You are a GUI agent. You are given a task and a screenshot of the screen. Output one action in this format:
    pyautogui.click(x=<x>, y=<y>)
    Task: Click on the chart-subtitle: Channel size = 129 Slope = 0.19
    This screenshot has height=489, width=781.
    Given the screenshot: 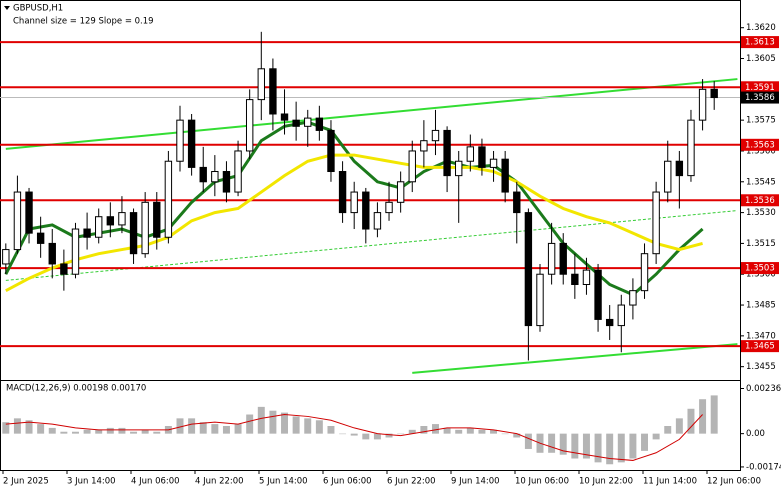 What is the action you would take?
    pyautogui.click(x=83, y=22)
    